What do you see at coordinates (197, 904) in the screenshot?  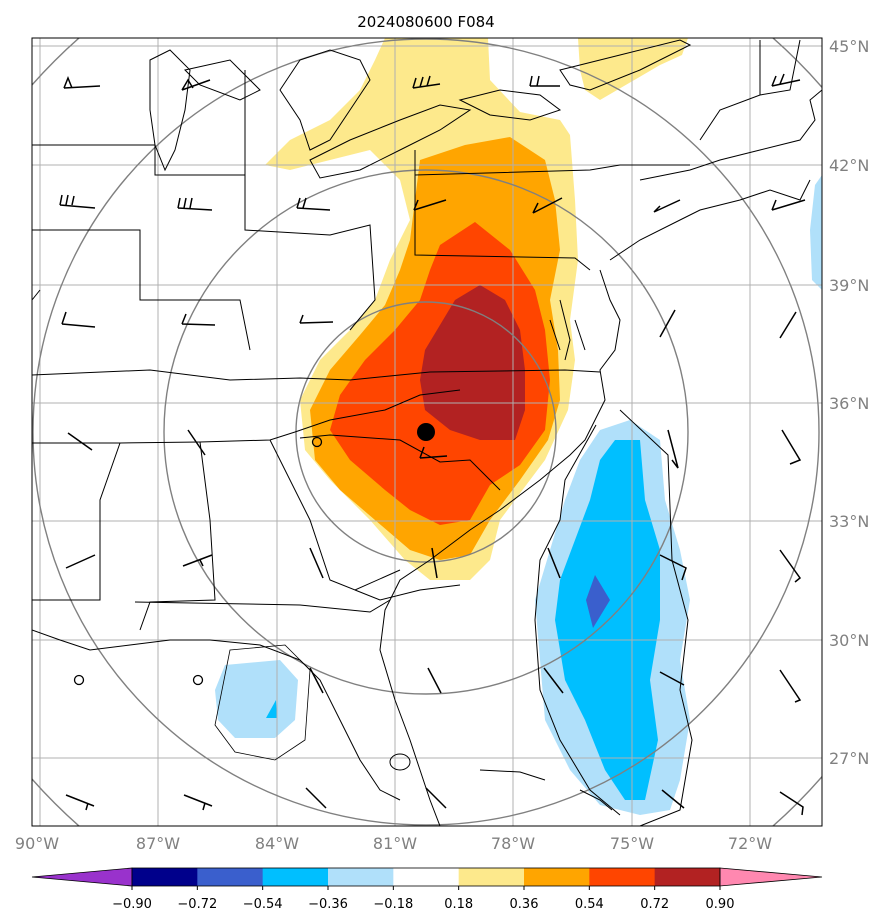 I see `colorbar-tick-label: −0.72` at bounding box center [197, 904].